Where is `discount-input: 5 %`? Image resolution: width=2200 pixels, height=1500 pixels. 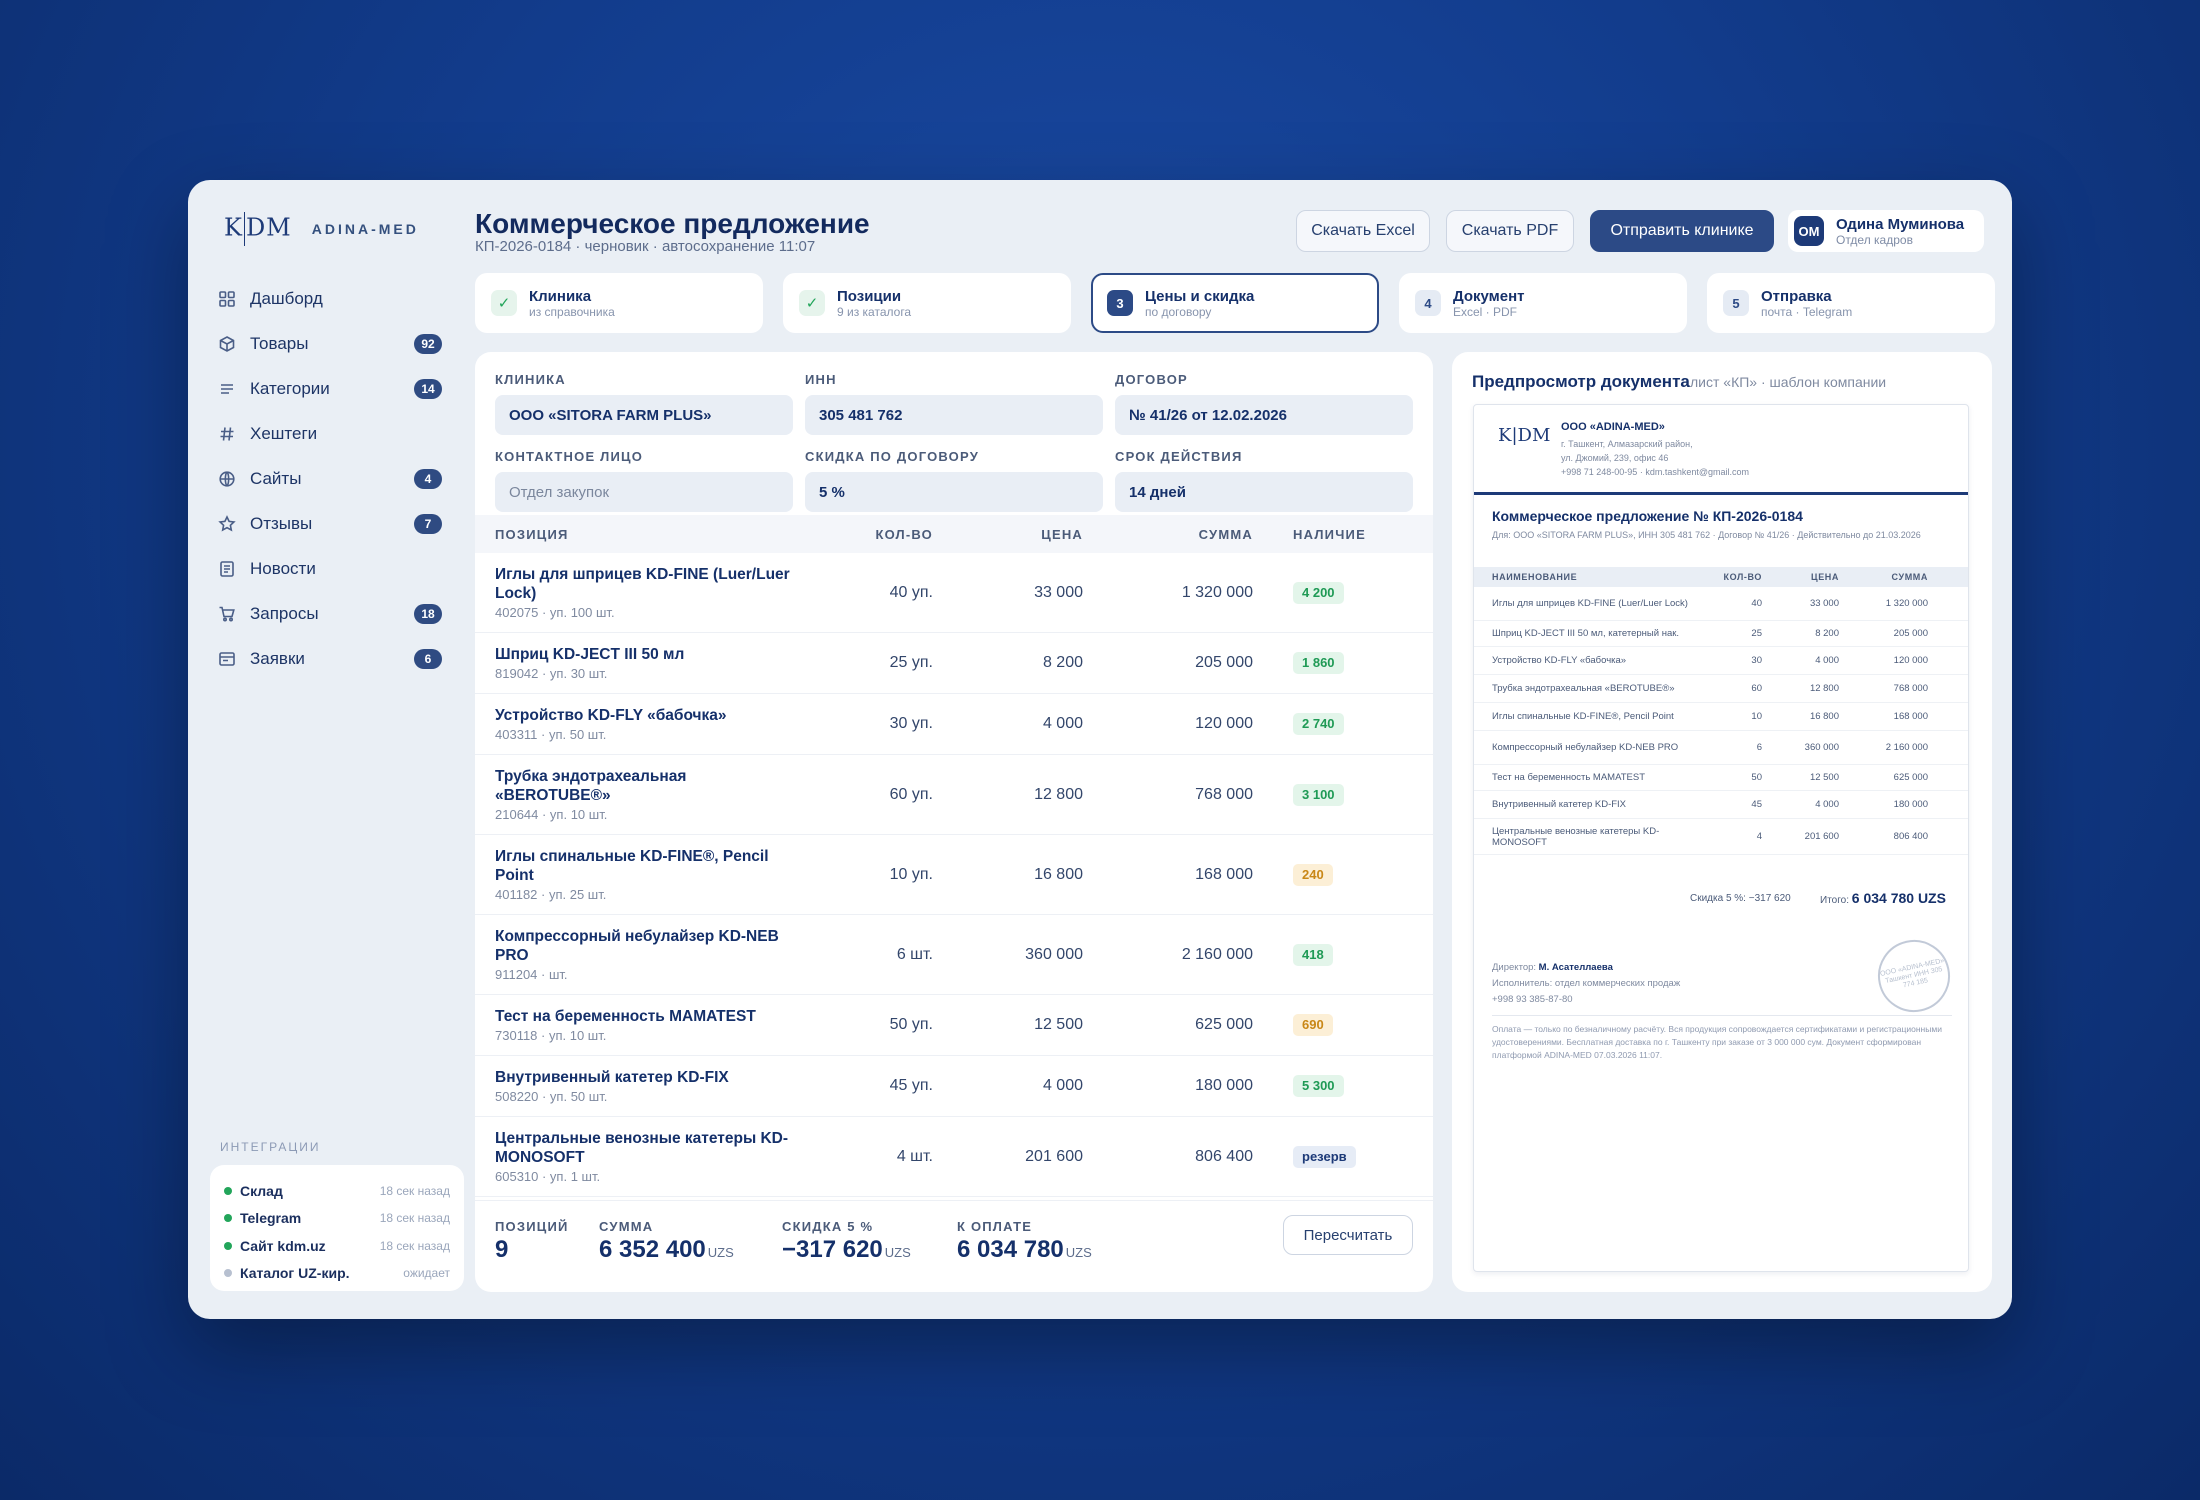 discount-input: 5 % is located at coordinates (954, 492).